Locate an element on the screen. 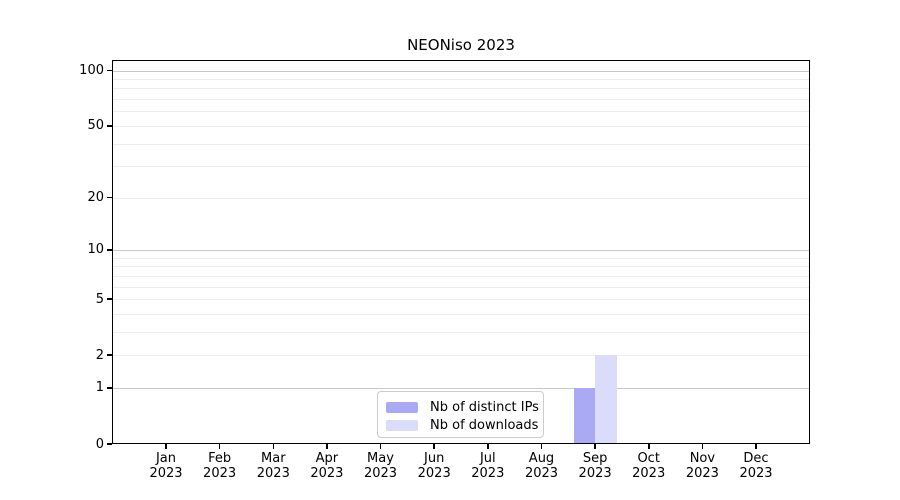  y-tick-label: 0 is located at coordinates (99, 444).